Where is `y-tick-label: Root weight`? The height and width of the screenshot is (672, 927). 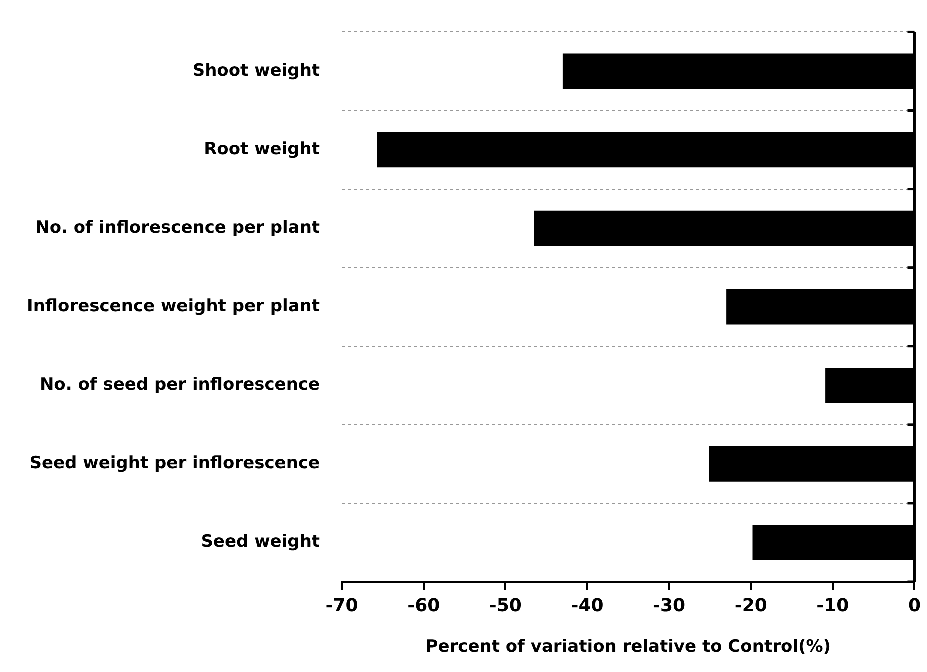
y-tick-label: Root weight is located at coordinates (262, 149).